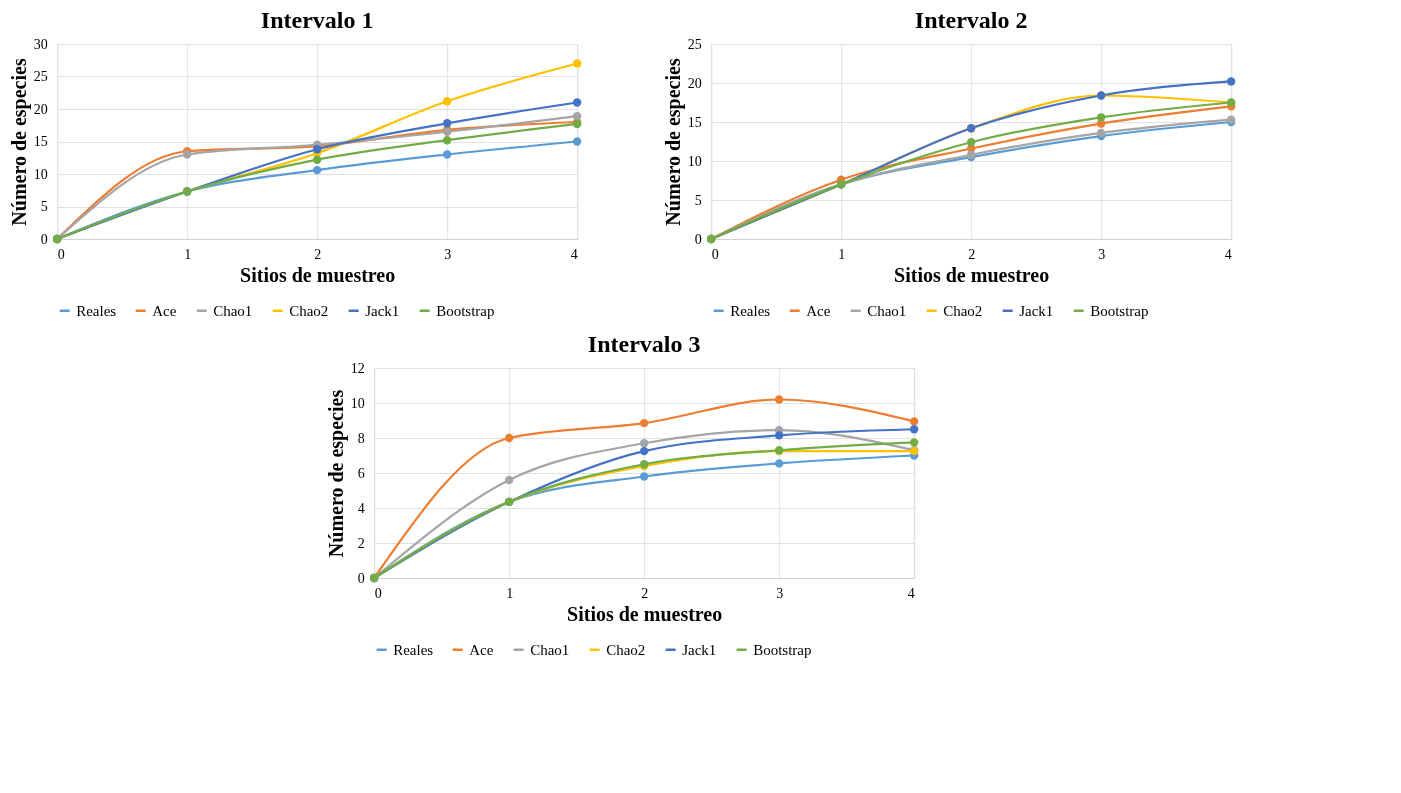  I want to click on y-tick-label: 12, so click(357, 368).